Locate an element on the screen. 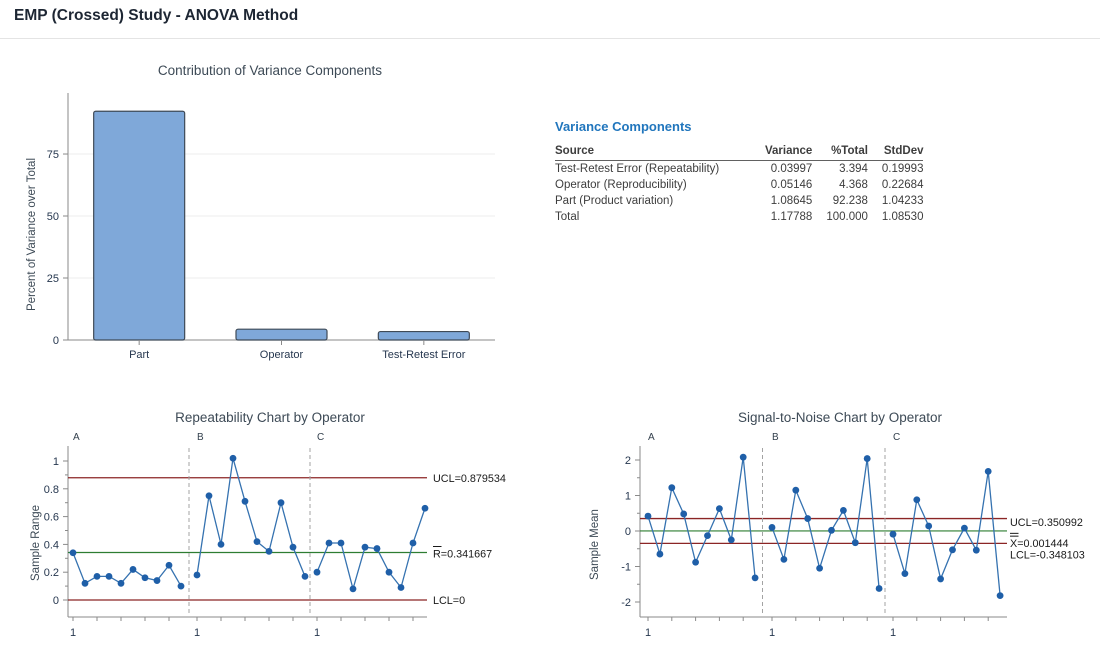  bar-test-retest-error is located at coordinates (423, 335).